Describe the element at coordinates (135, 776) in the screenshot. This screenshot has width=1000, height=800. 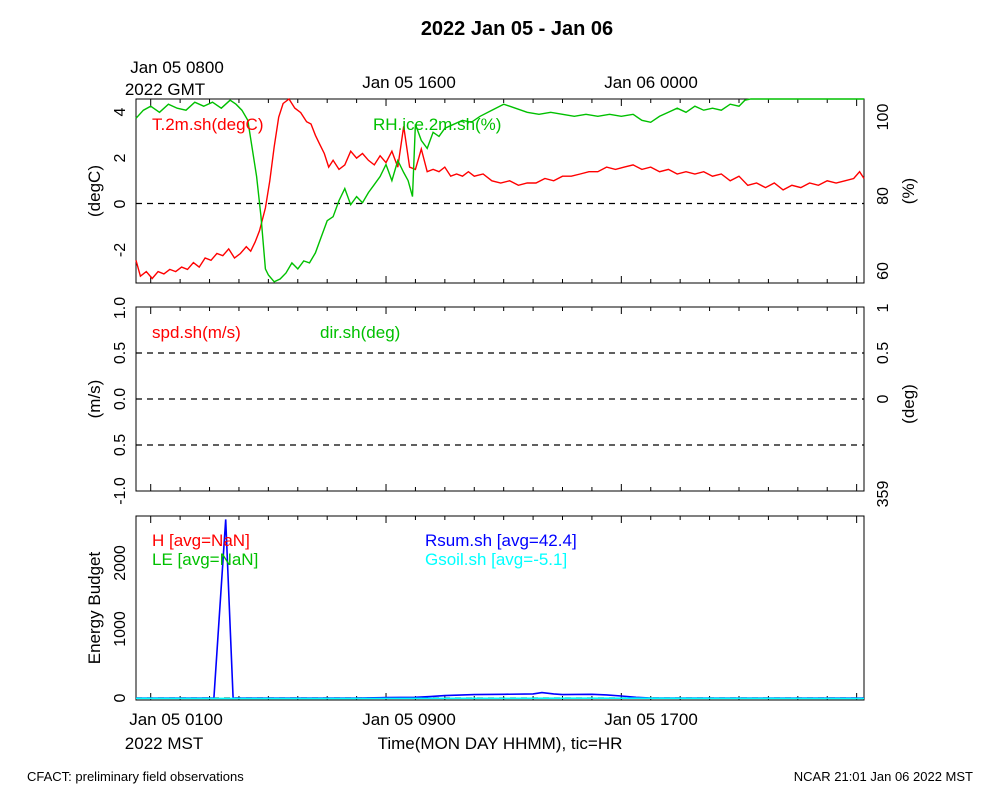
I see `footer-left: CFACT: preliminary field observations` at that location.